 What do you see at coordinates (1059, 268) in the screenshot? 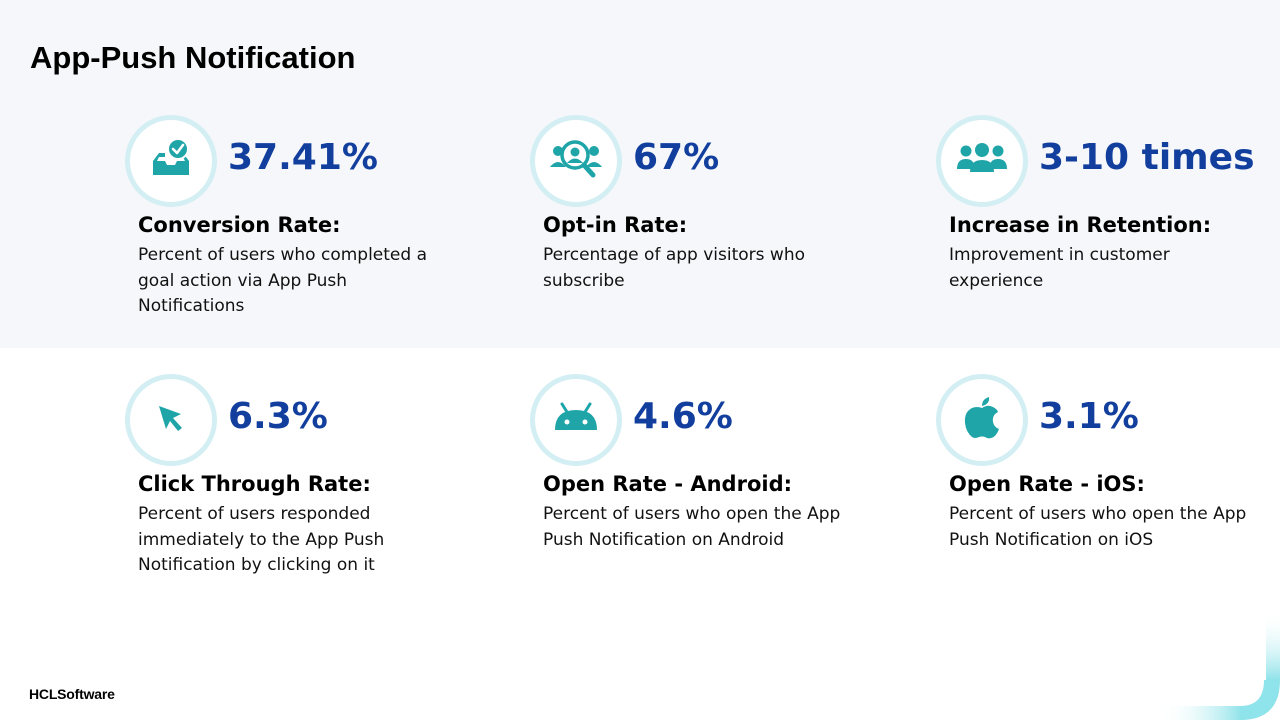
I see `stat-description: Improvement in customer experience` at bounding box center [1059, 268].